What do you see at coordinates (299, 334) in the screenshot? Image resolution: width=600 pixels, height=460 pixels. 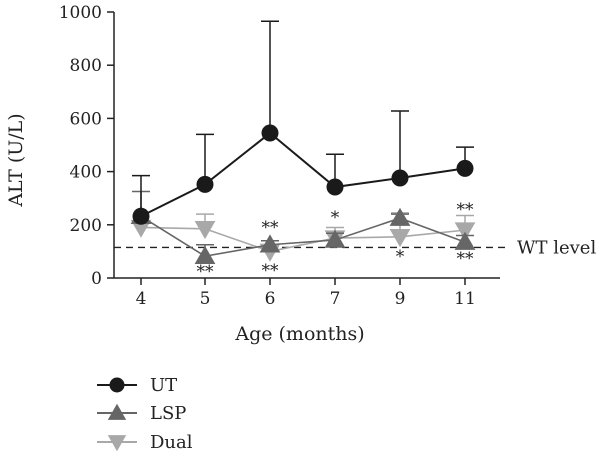 I see `x-axis-title: Age (months)` at bounding box center [299, 334].